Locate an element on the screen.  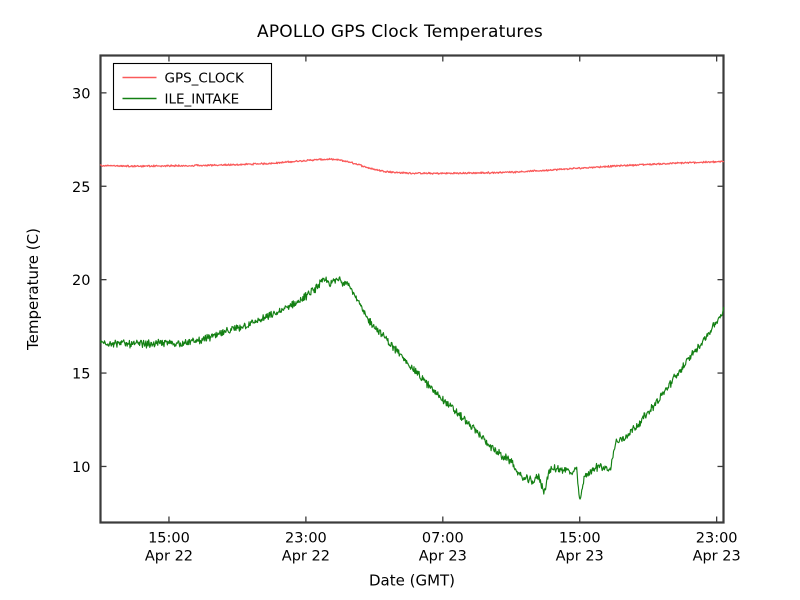
x-tick-label-time: 07:00 is located at coordinates (443, 539).